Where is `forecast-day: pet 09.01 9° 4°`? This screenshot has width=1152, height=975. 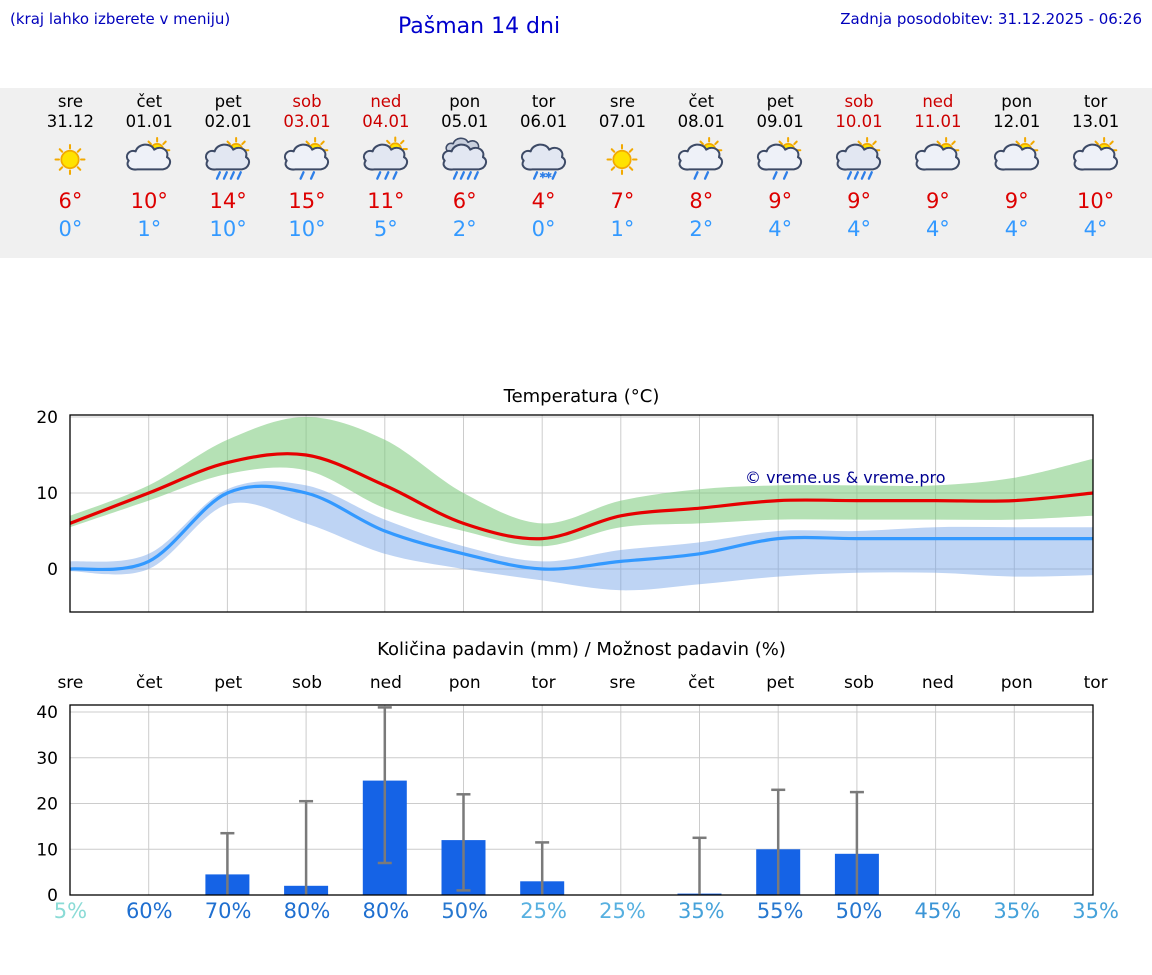 forecast-day: pet 09.01 9° 4° is located at coordinates (780, 168).